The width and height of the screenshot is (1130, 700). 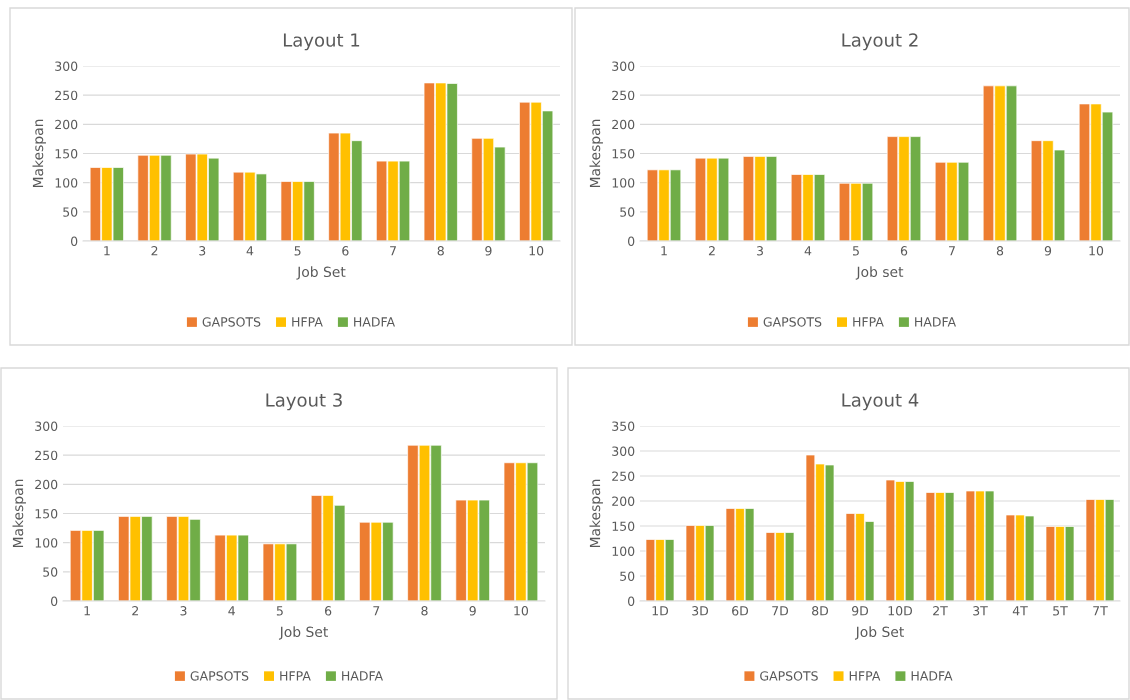 I want to click on x-tick-label: 7D, so click(x=780, y=611).